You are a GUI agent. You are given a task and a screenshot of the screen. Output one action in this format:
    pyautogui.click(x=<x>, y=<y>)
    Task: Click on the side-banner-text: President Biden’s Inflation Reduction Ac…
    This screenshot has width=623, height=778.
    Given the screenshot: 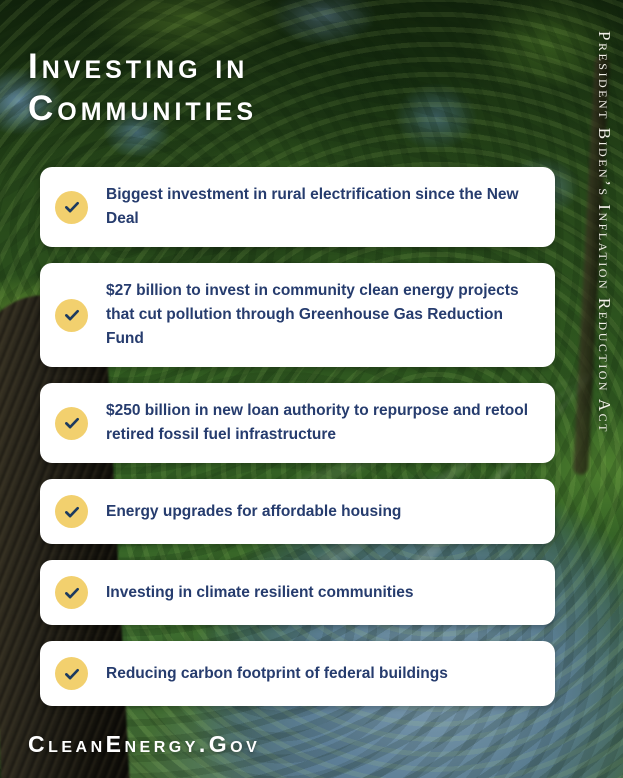 What is the action you would take?
    pyautogui.click(x=604, y=232)
    